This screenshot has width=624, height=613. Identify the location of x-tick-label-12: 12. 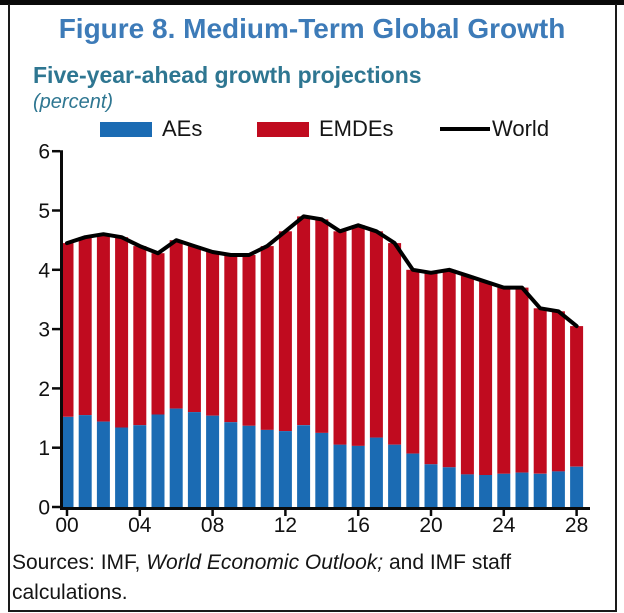
(285, 525).